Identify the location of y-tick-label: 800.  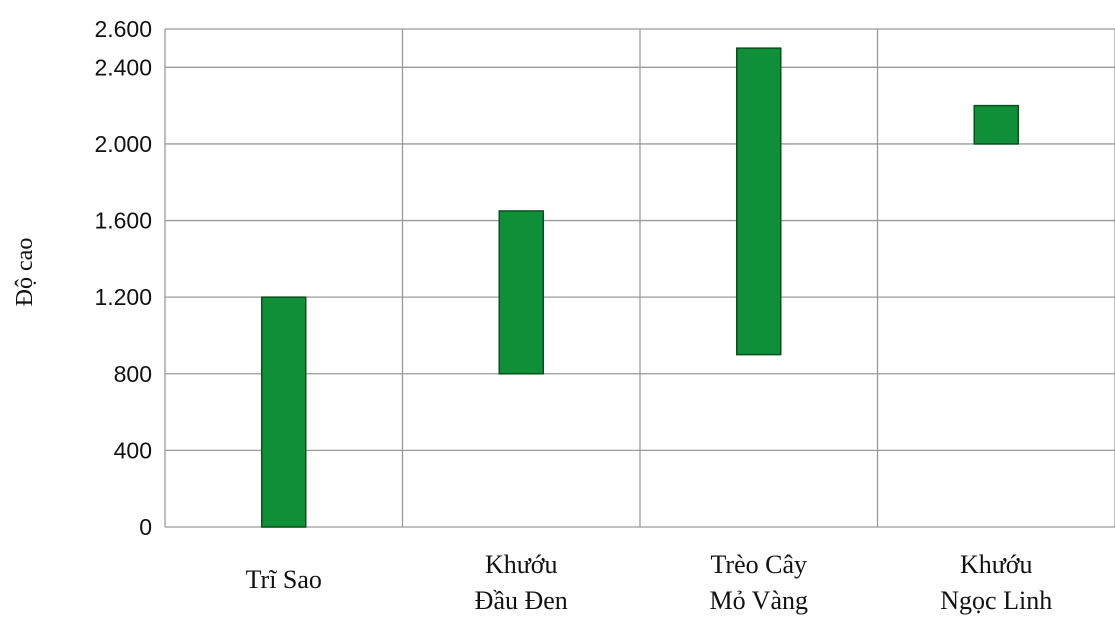
(133, 374).